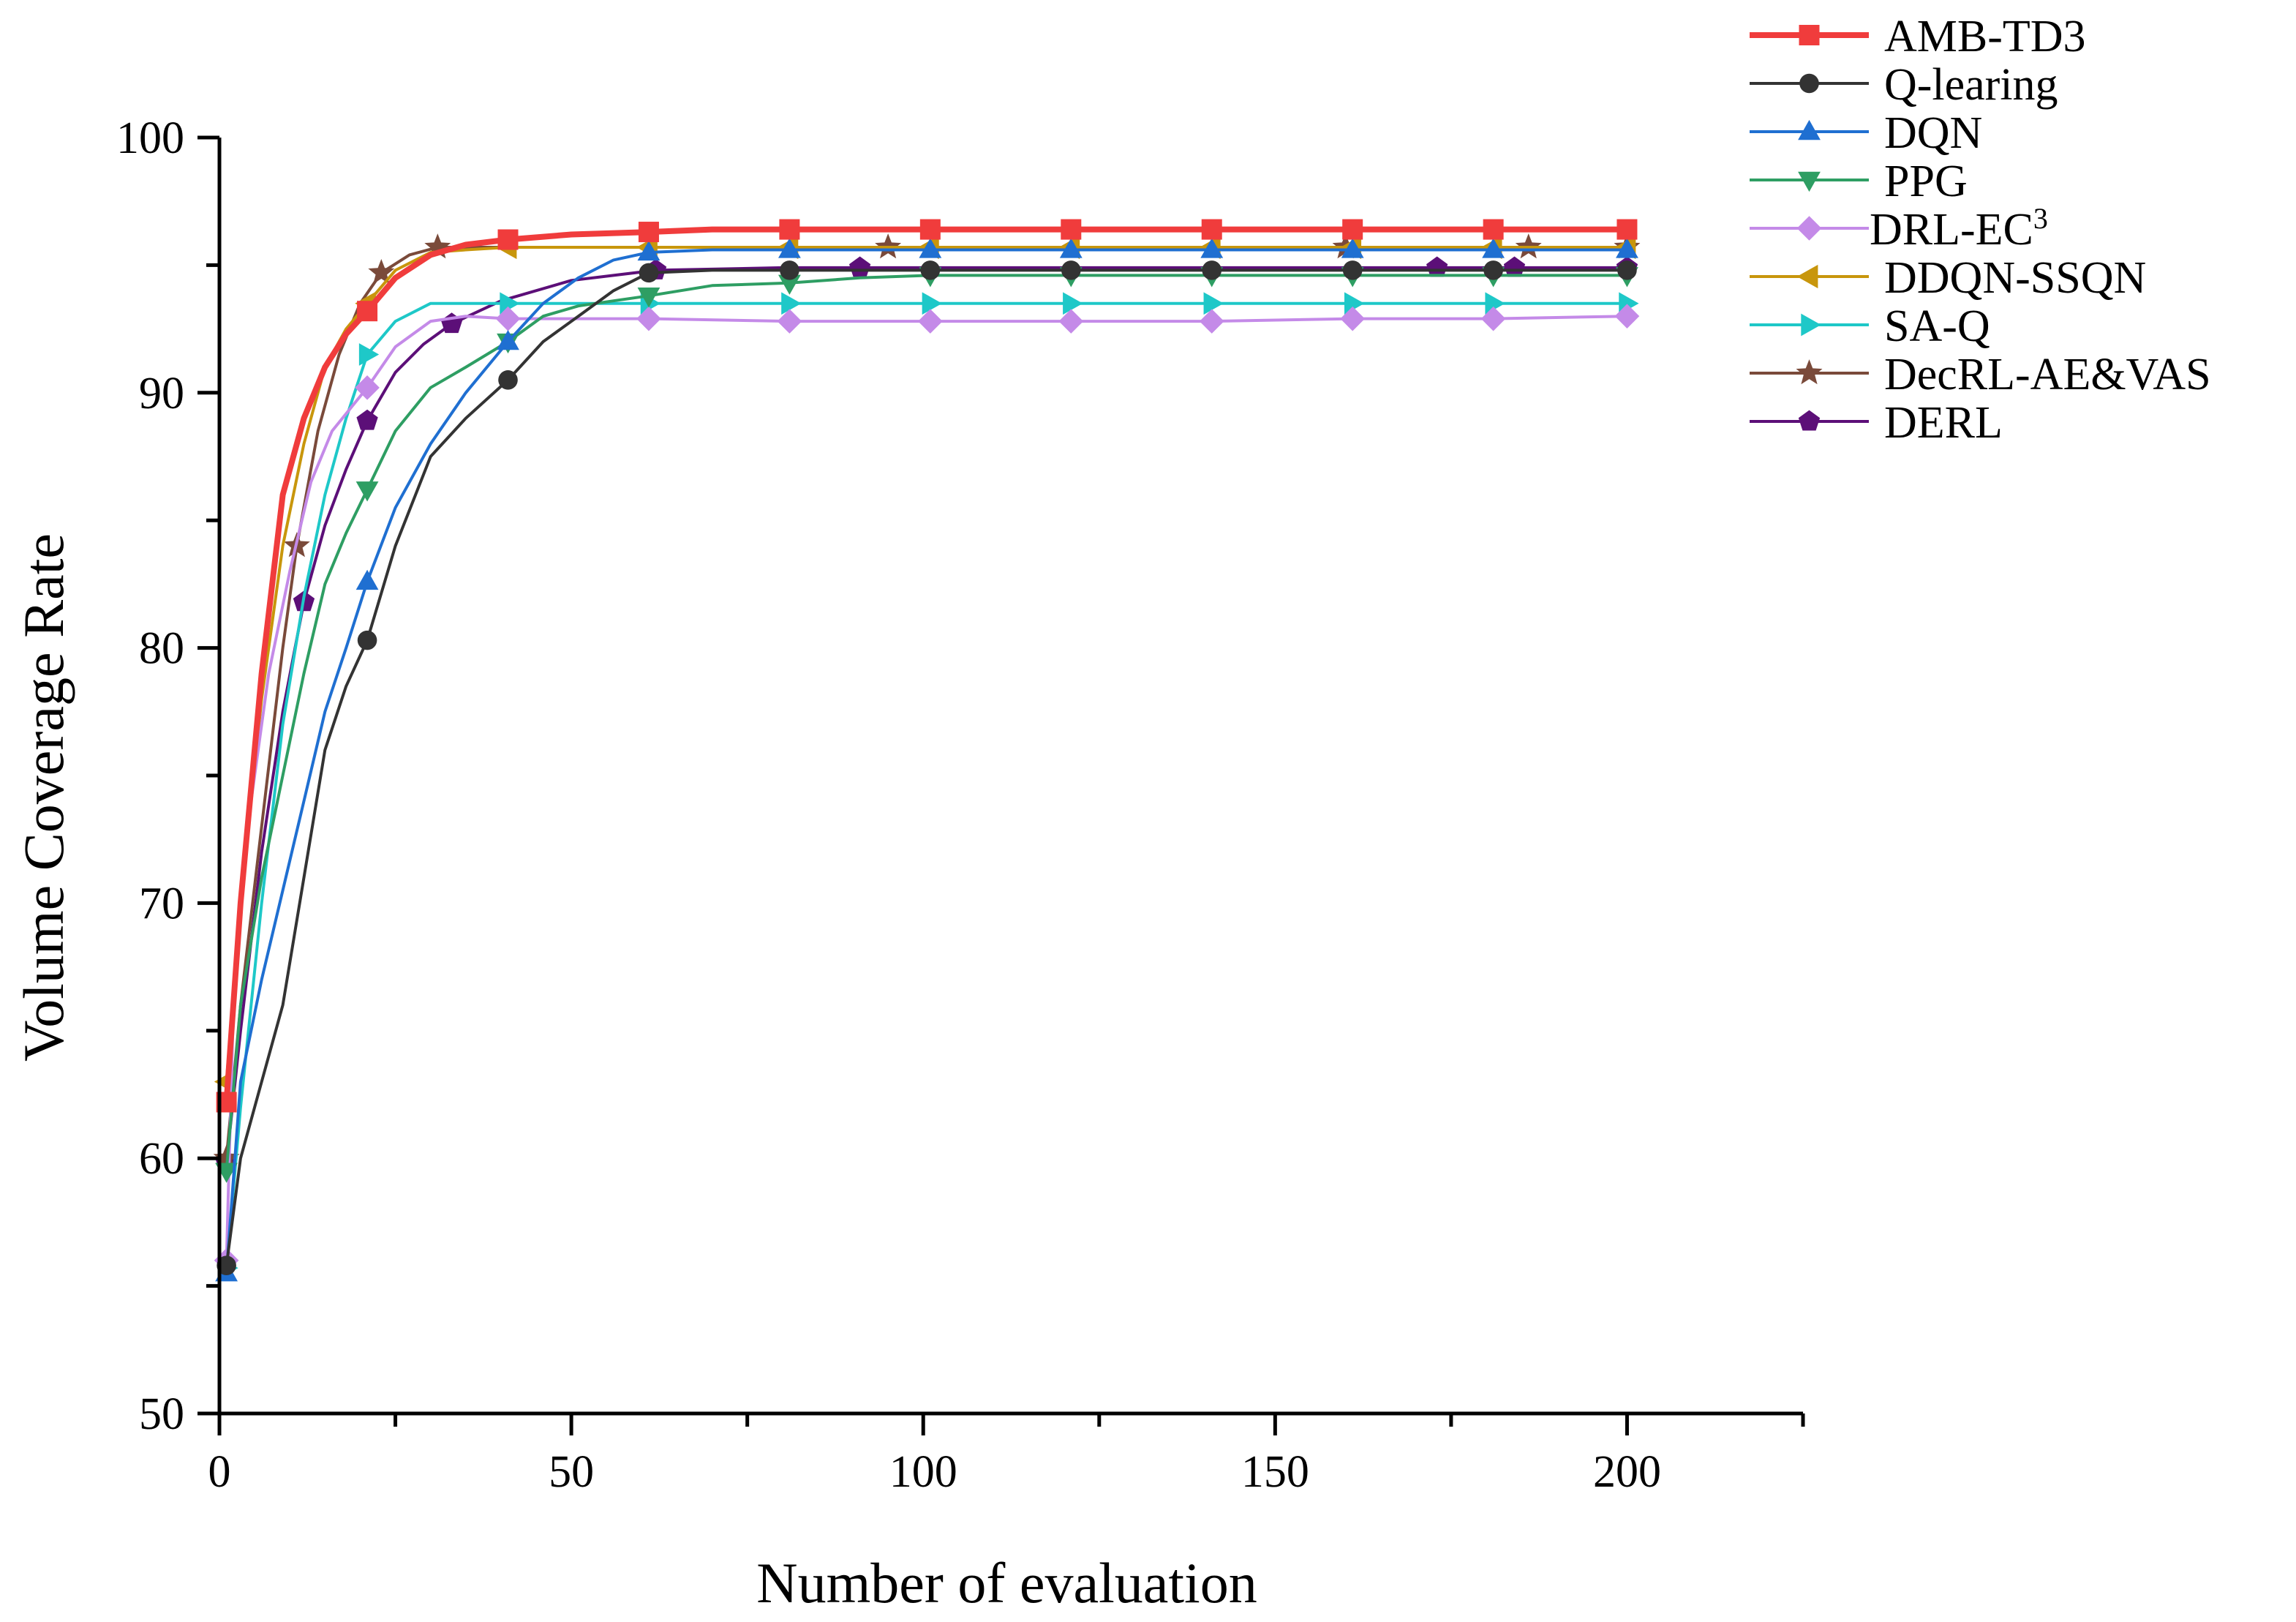  I want to click on y-tick-label: 50, so click(161, 1414).